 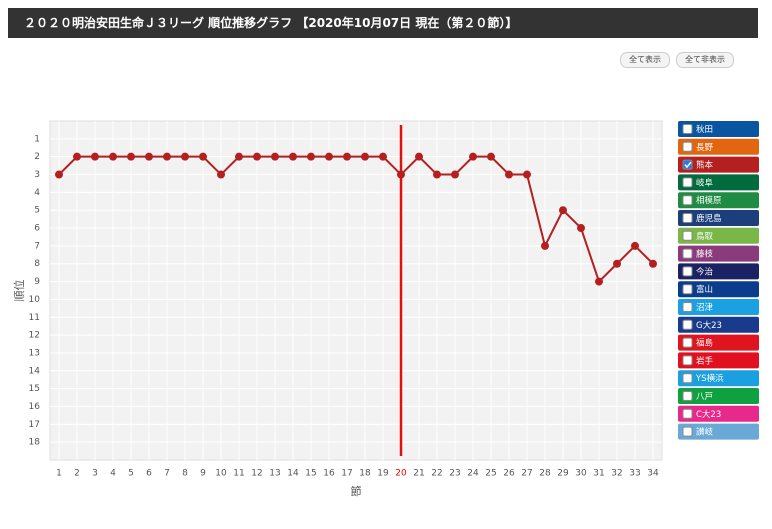 I want to click on x-tick-label: 24, so click(x=473, y=474).